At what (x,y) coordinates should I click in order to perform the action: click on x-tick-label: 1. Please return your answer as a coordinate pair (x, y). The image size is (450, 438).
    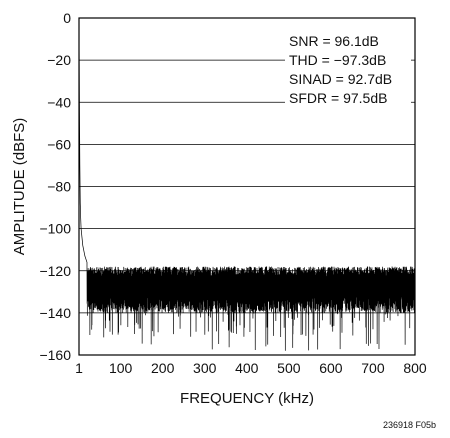
    Looking at the image, I should click on (79, 368).